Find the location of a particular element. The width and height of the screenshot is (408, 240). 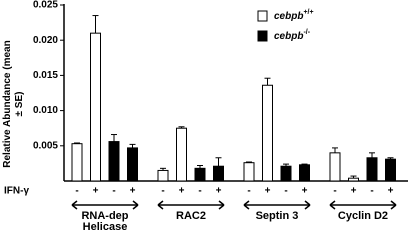

group-label: RNA-dep Helicase is located at coordinates (105, 221).